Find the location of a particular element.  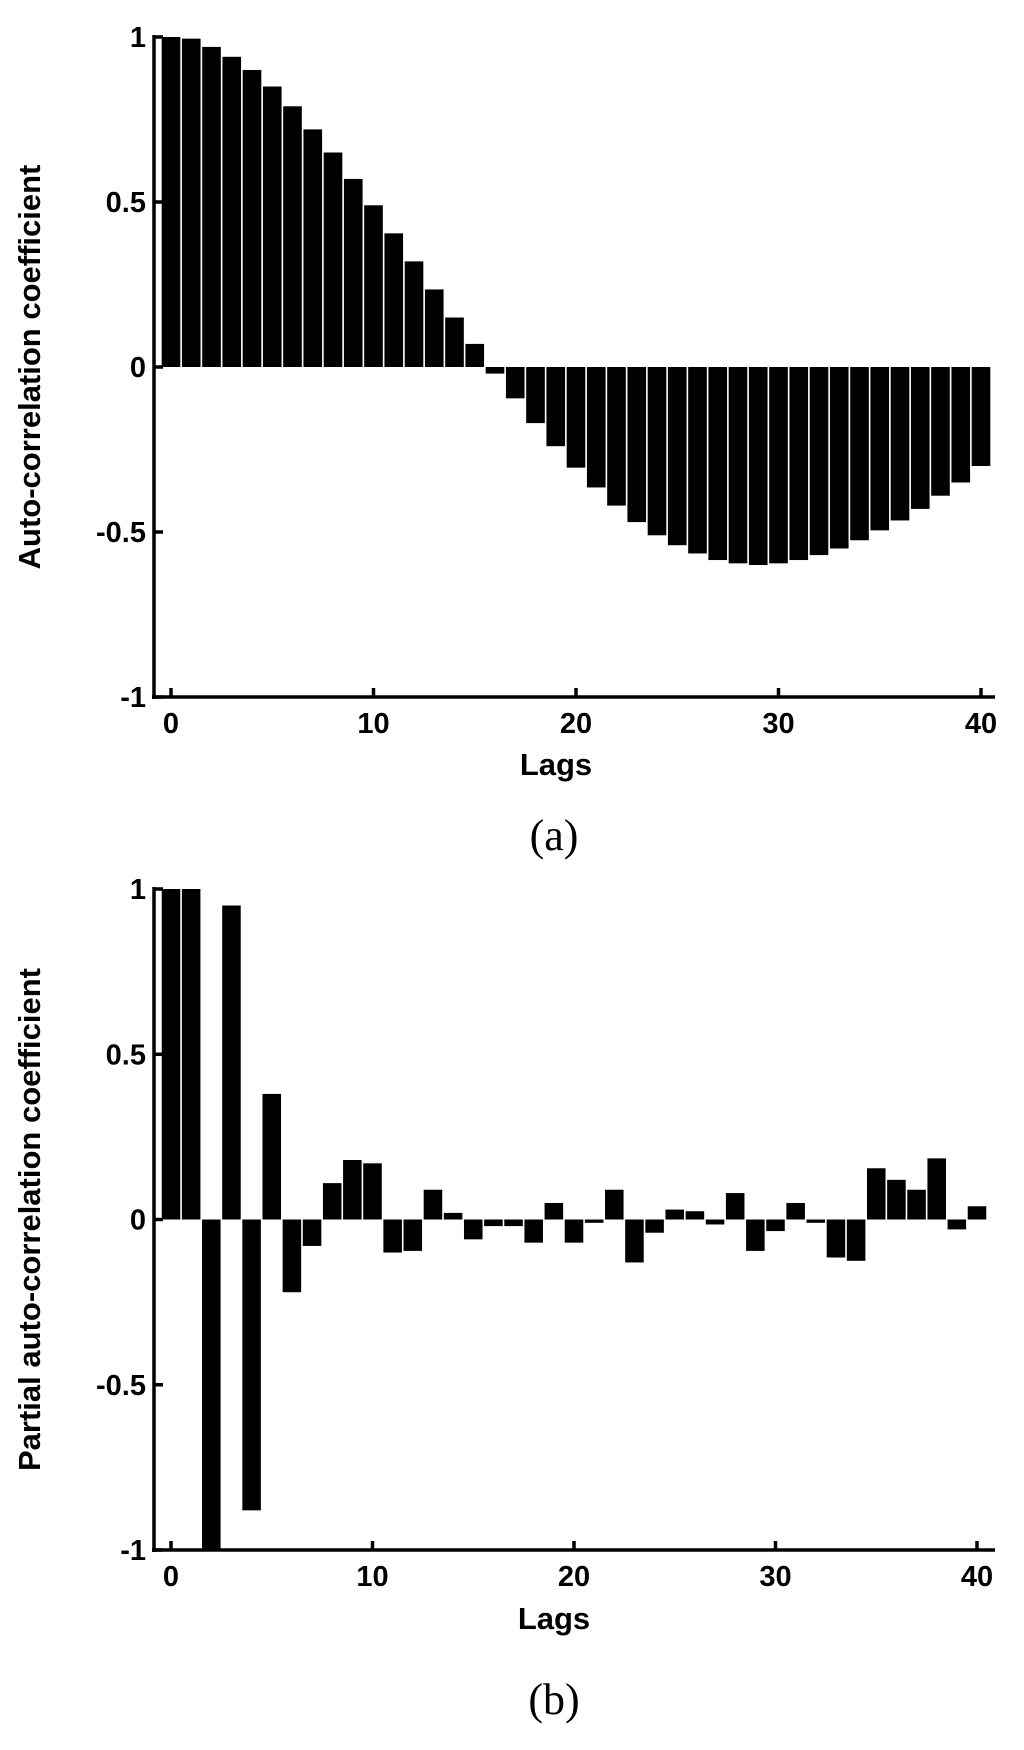

x-ticks-b: 0 10 20 30 40 is located at coordinates (578, 1567).